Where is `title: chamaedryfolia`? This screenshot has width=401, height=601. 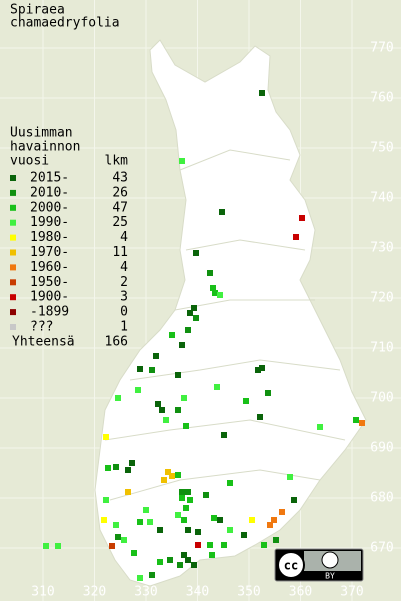
title: chamaedryfolia is located at coordinates (65, 23).